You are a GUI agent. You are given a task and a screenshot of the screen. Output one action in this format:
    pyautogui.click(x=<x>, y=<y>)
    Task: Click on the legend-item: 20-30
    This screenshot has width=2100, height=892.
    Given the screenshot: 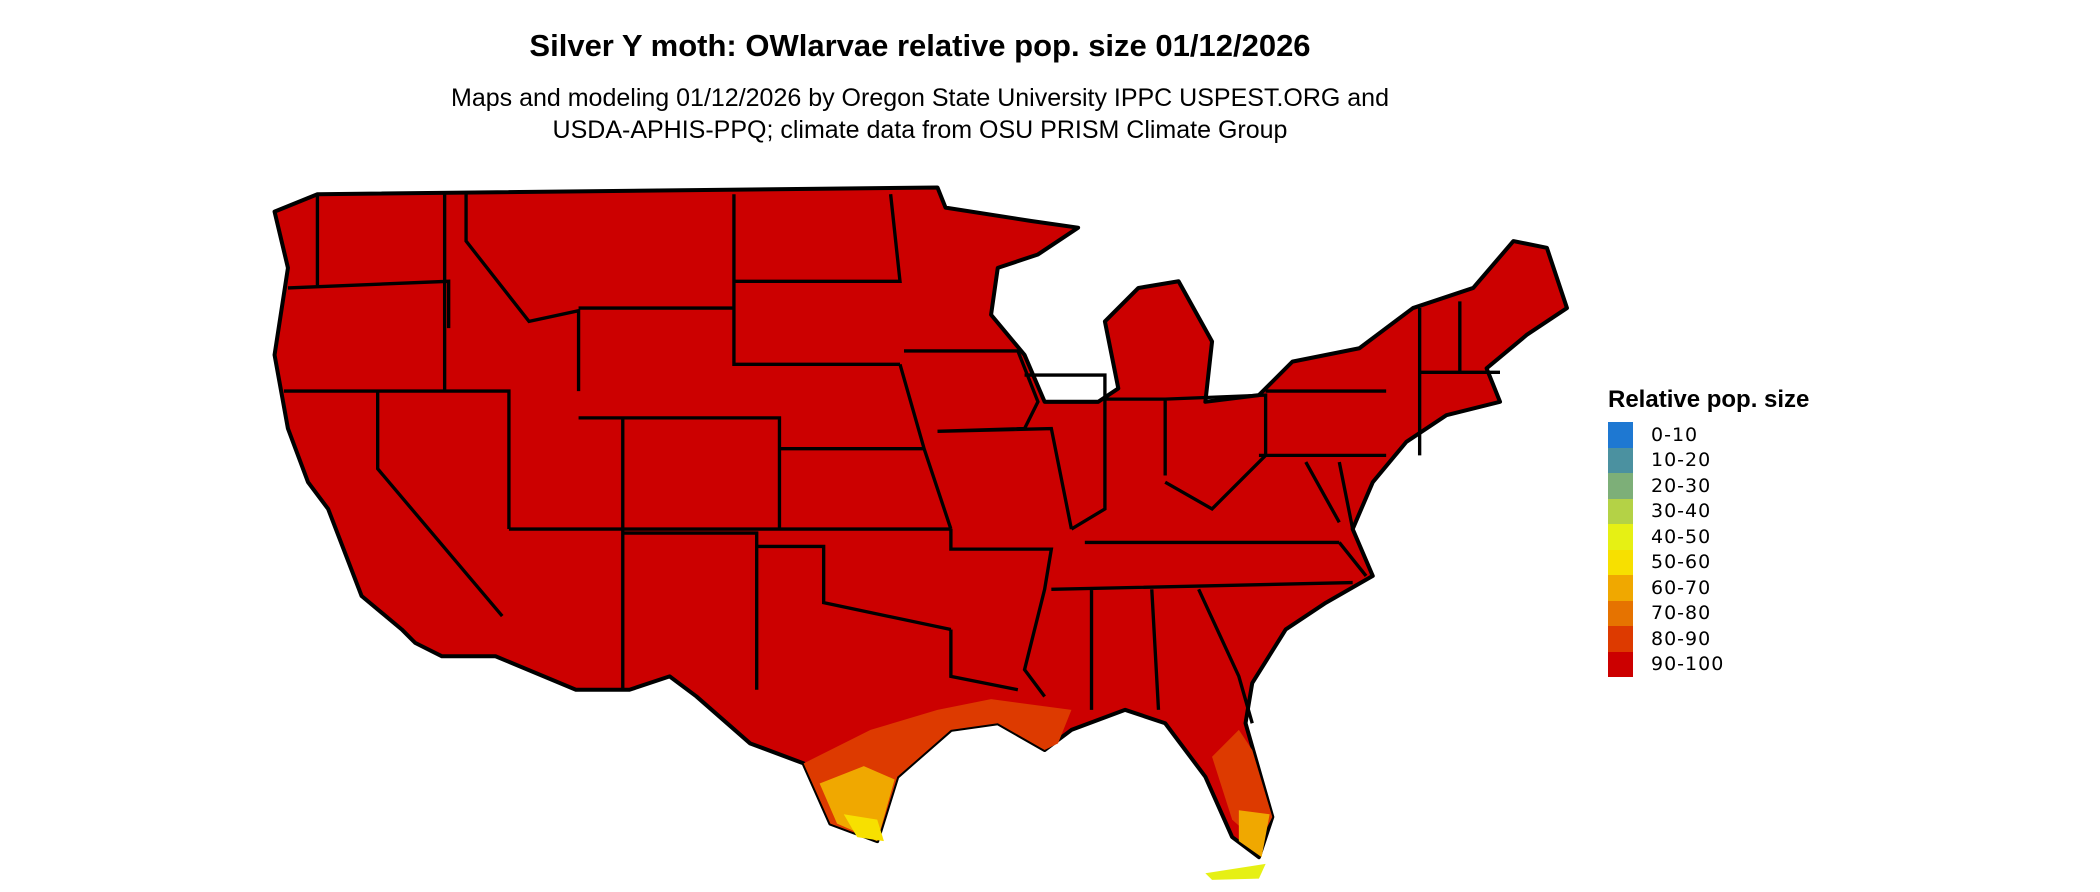 What is the action you would take?
    pyautogui.click(x=1708, y=486)
    